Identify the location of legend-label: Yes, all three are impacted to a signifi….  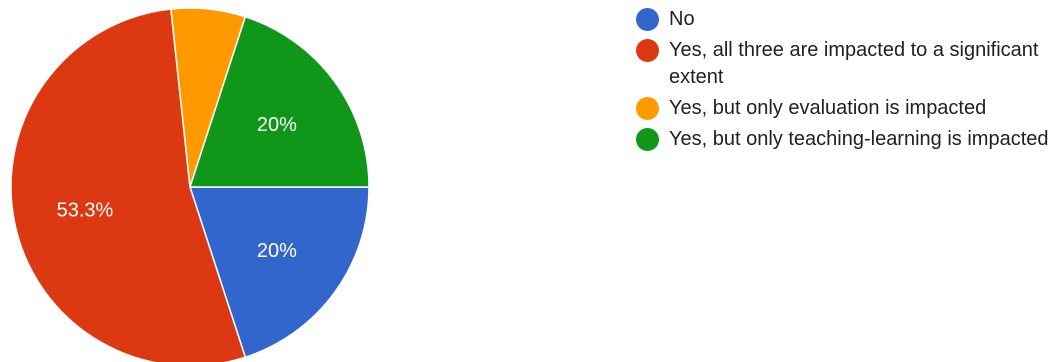
(854, 63).